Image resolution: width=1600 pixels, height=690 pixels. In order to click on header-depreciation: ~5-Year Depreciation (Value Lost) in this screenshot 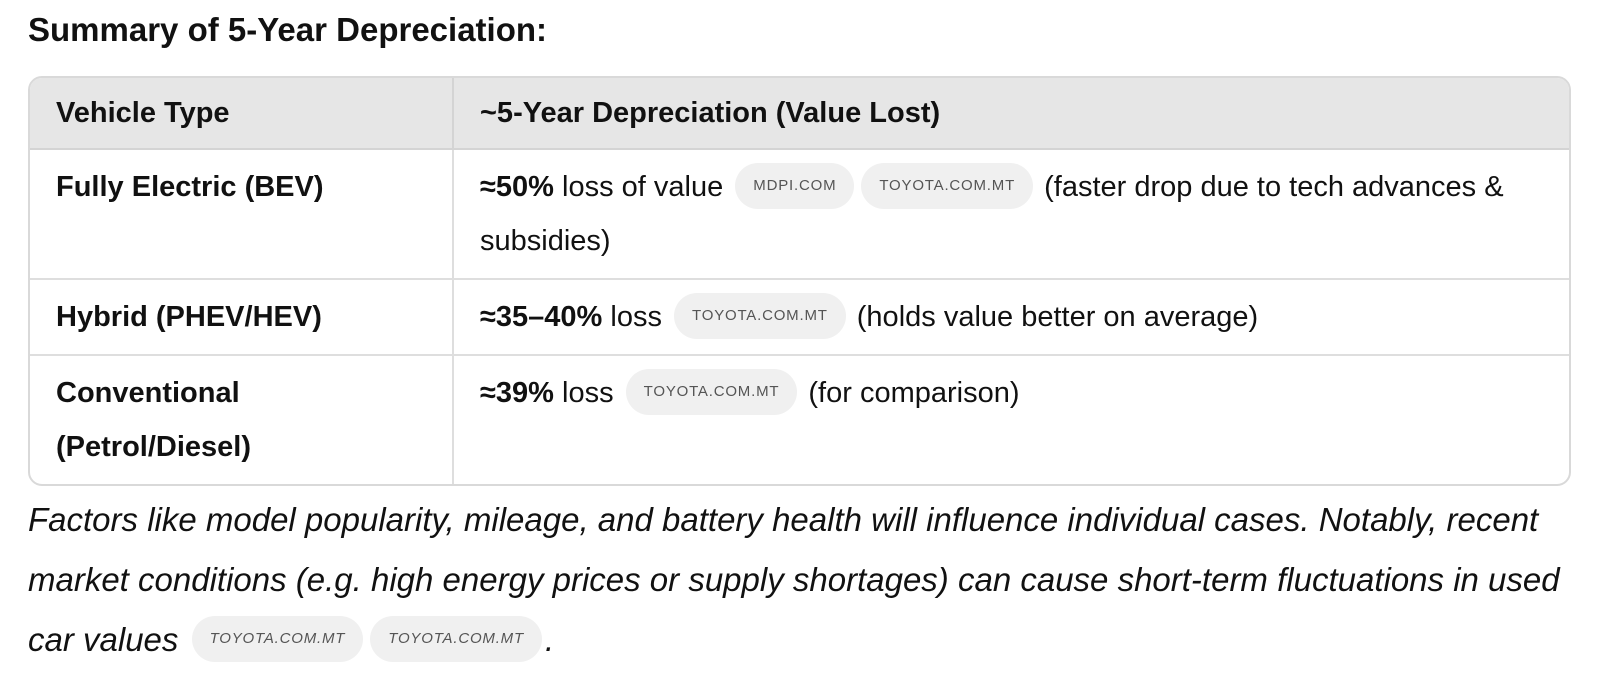, I will do `click(1010, 114)`.